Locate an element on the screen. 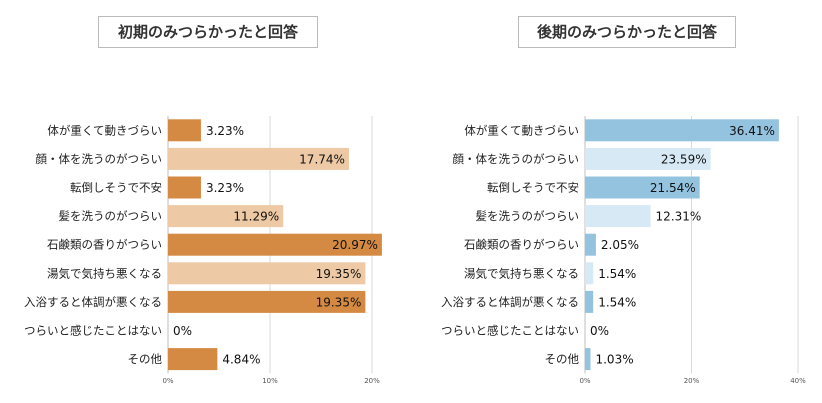  left-category-label: 入浴すると体調が悪くなる is located at coordinates (93, 302).